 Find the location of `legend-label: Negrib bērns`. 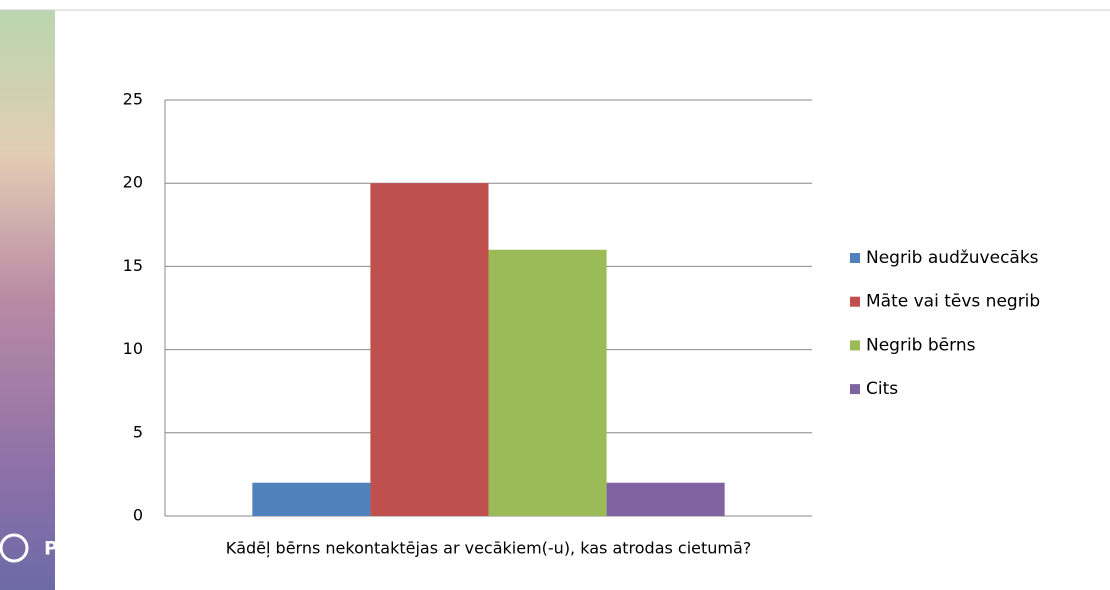

legend-label: Negrib bērns is located at coordinates (921, 345).